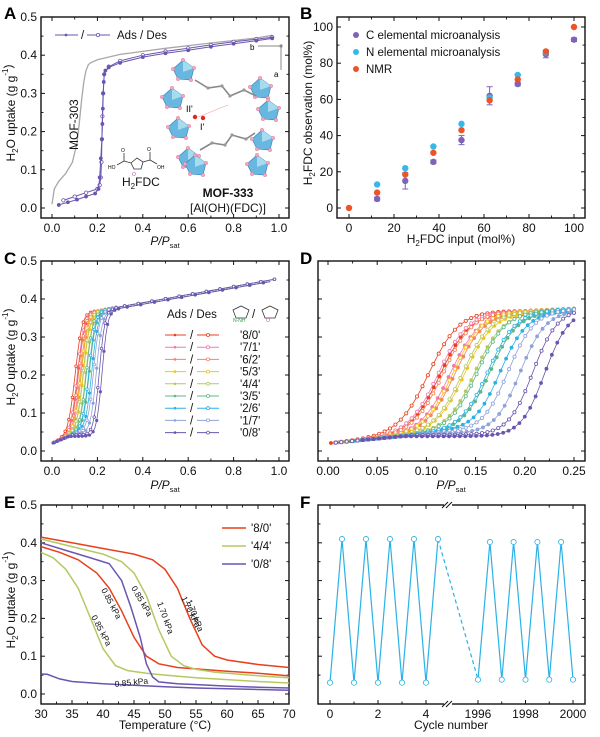  Describe the element at coordinates (188, 471) in the screenshot. I see `x-tick-label: 0.6` at that location.